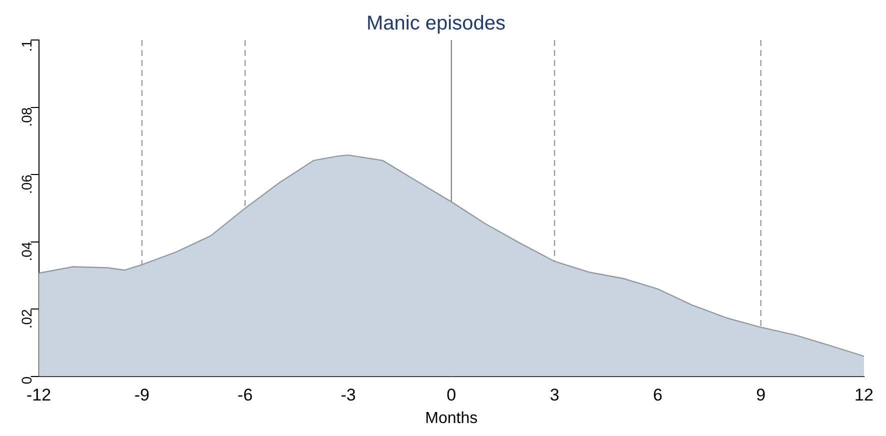 The height and width of the screenshot is (436, 886). What do you see at coordinates (451, 418) in the screenshot?
I see `x-axis-title: Months` at bounding box center [451, 418].